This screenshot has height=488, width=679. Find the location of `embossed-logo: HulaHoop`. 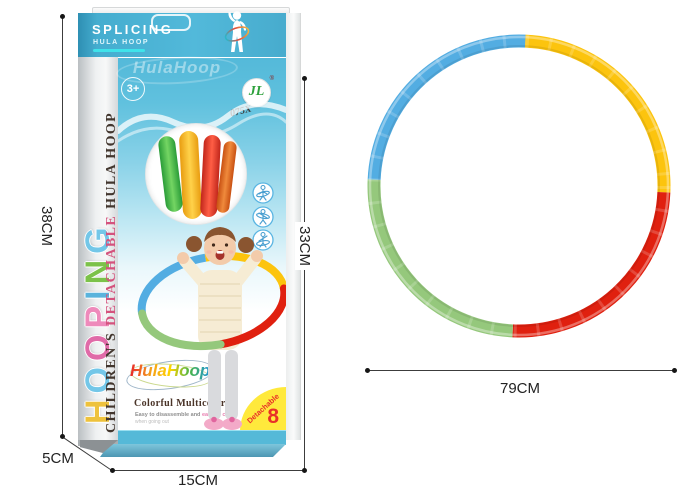

embossed-logo: HulaHoop is located at coordinates (177, 67).